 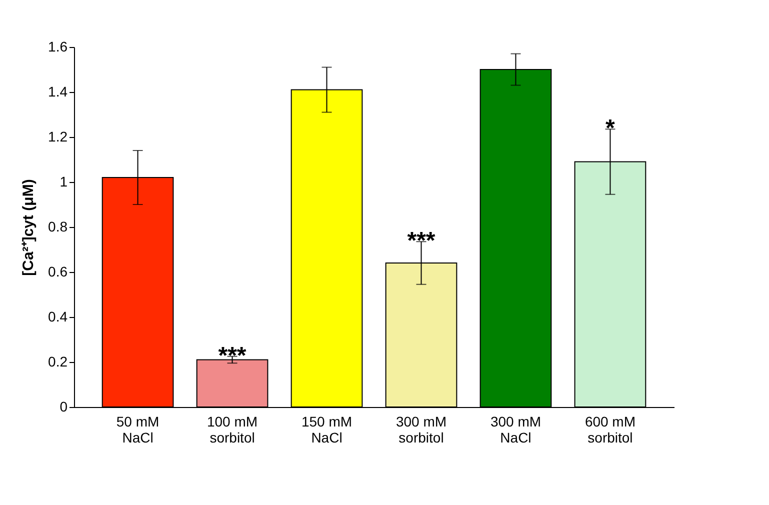 What do you see at coordinates (58, 136) in the screenshot?
I see `y-tick-label: 1.2` at bounding box center [58, 136].